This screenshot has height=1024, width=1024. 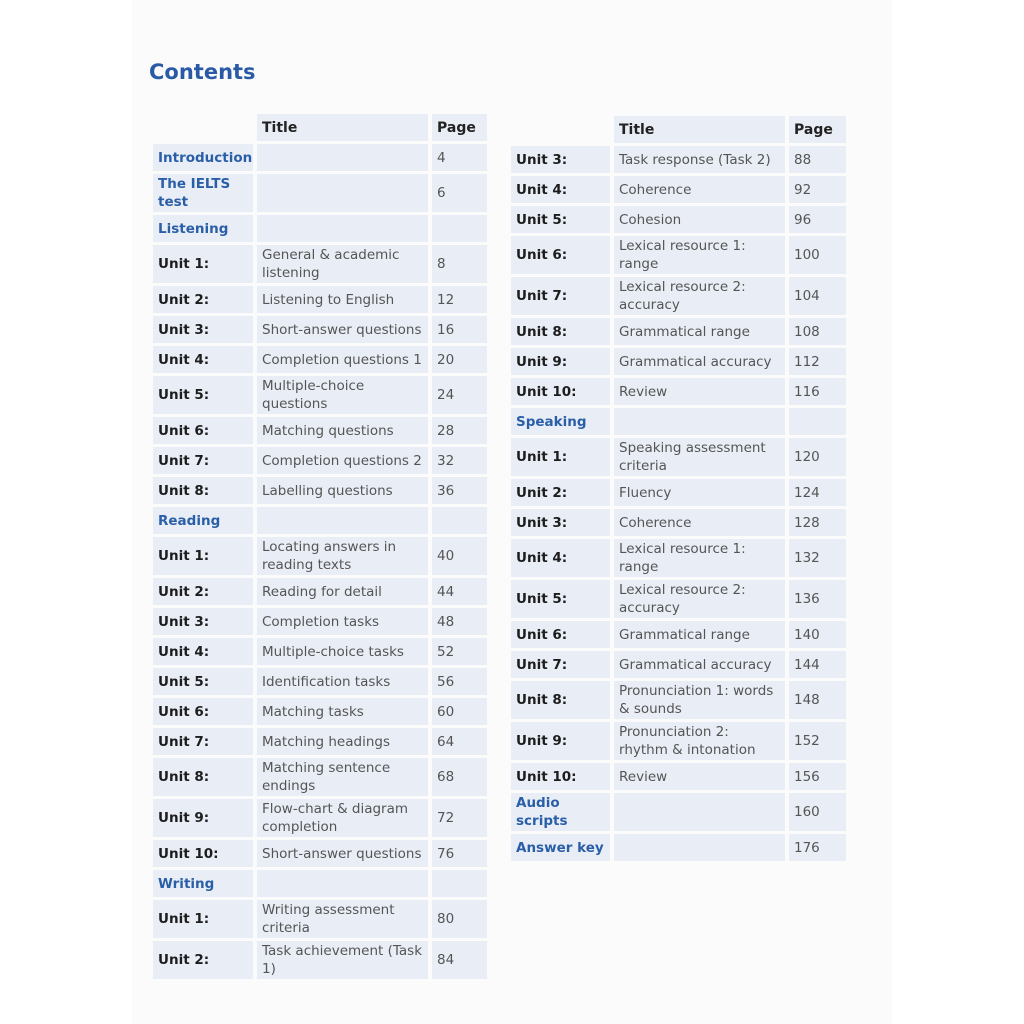 I want to click on entry-page: 6, so click(x=459, y=193).